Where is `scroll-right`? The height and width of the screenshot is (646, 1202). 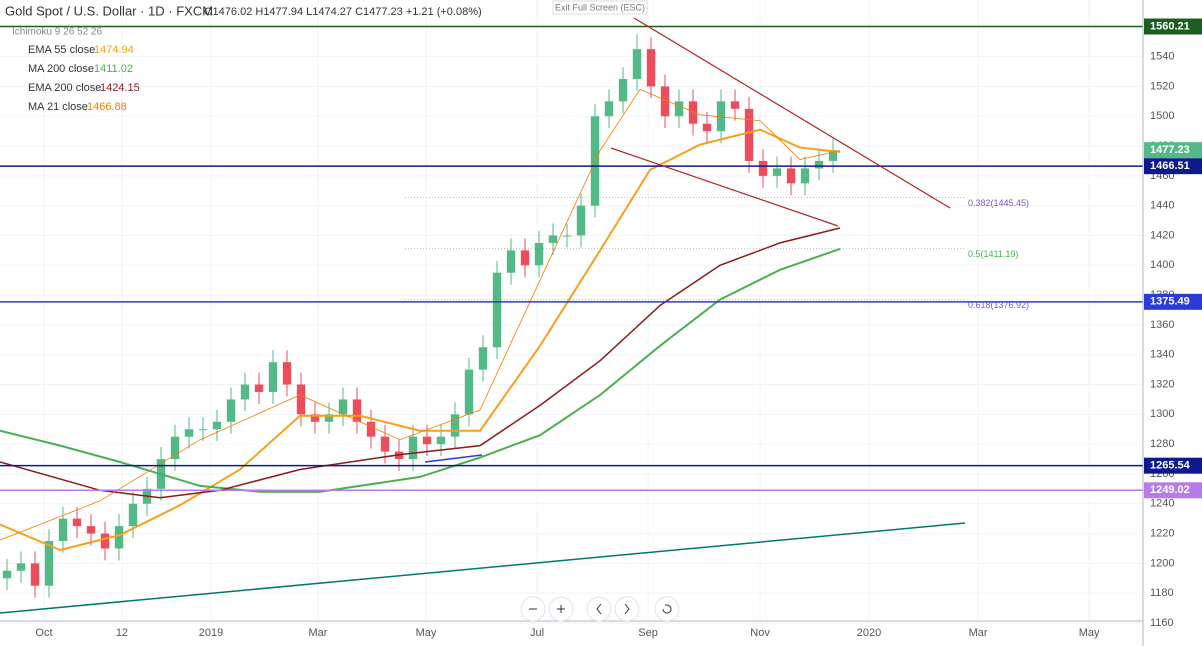
scroll-right is located at coordinates (627, 609).